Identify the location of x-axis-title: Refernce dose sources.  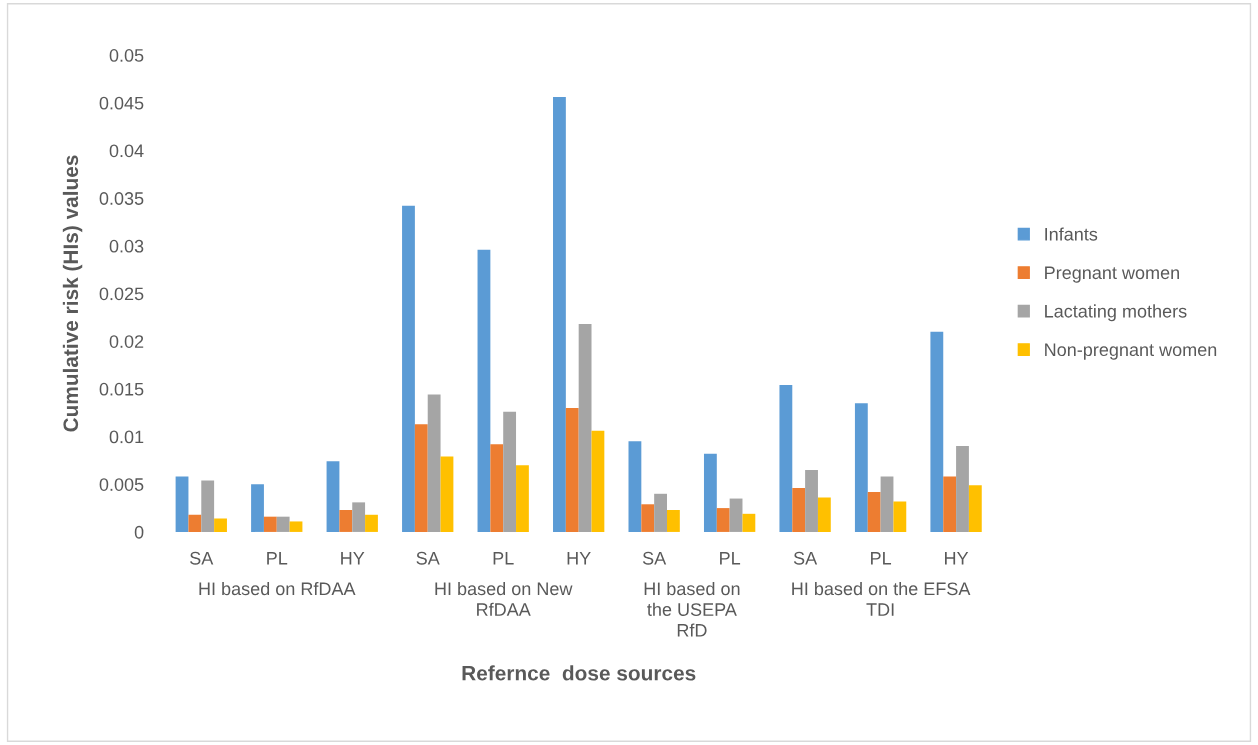
(579, 673).